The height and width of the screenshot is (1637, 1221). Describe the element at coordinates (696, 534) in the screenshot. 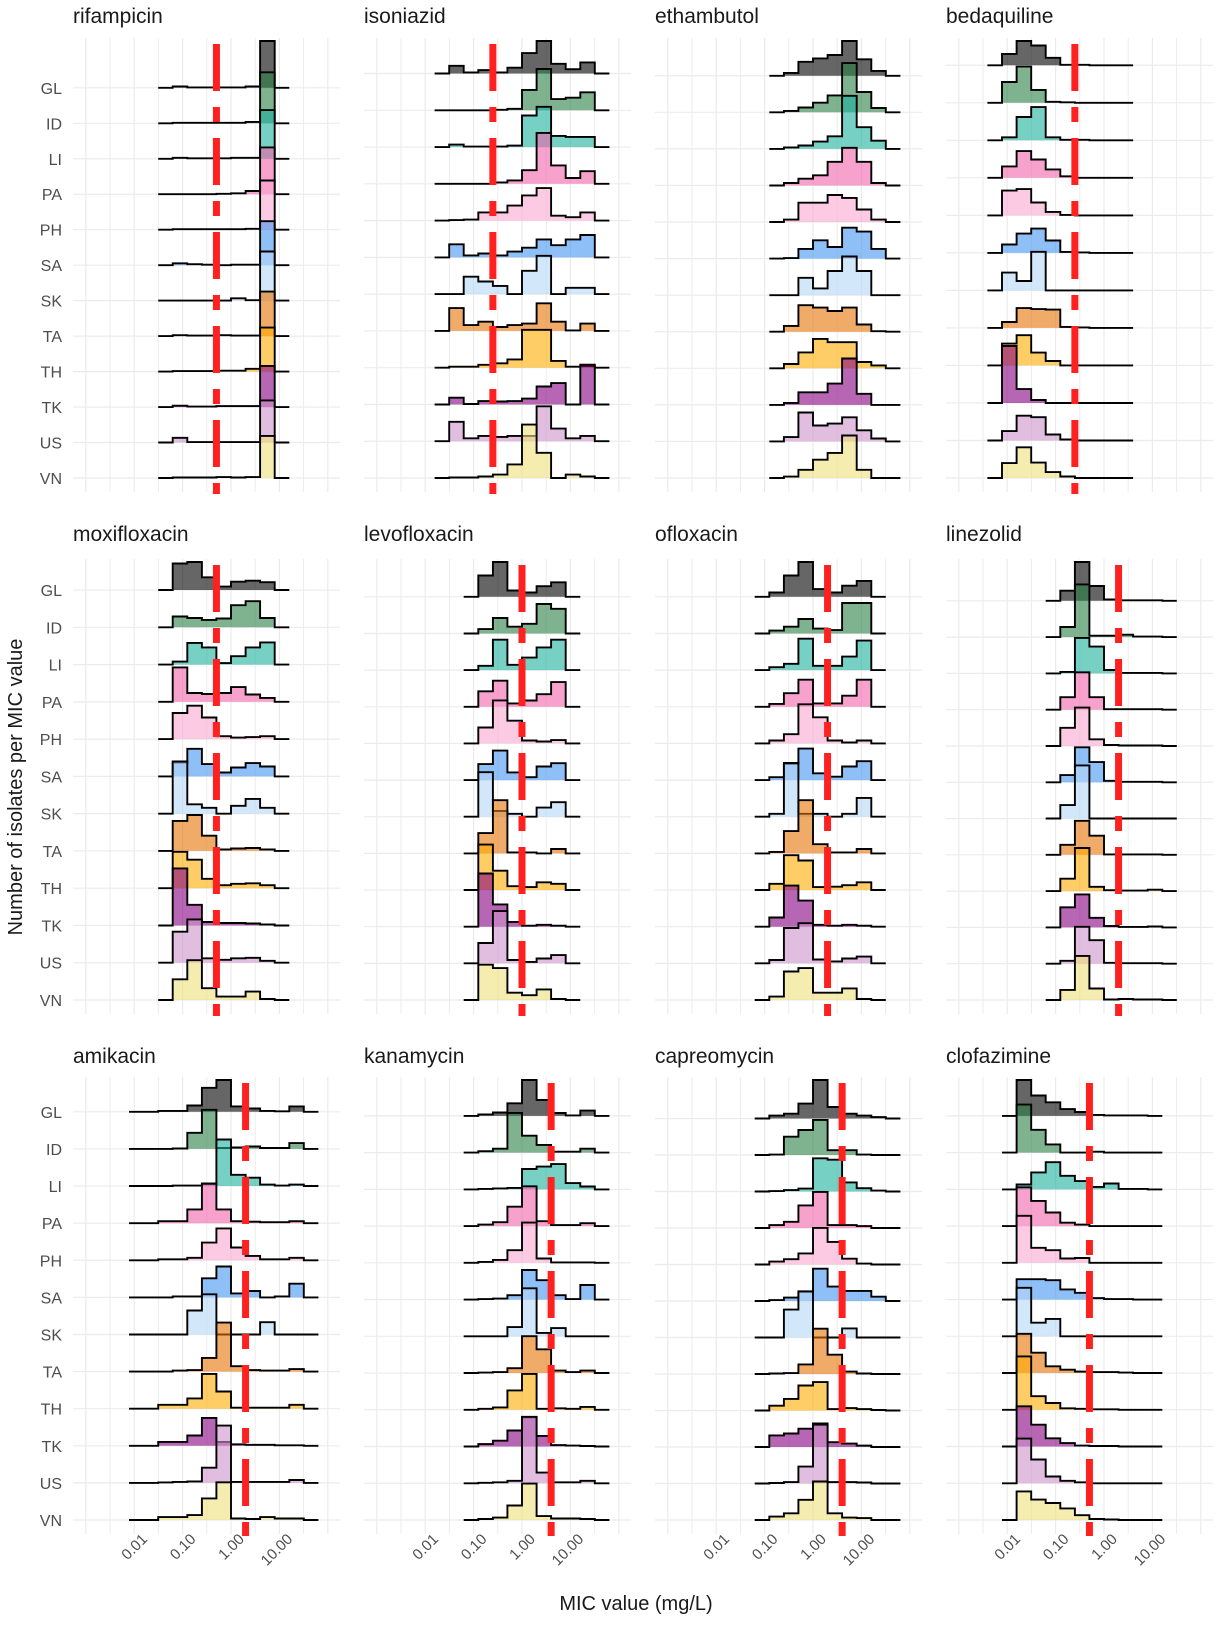

I see `panel-title: ofloxacin` at that location.